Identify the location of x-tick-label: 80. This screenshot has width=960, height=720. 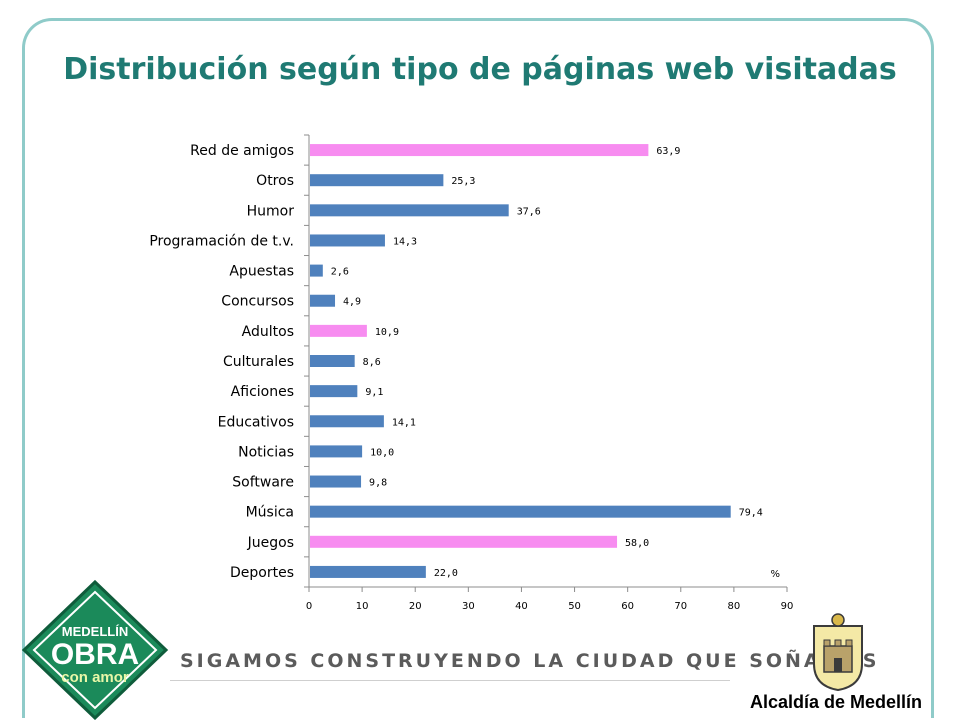
(734, 606).